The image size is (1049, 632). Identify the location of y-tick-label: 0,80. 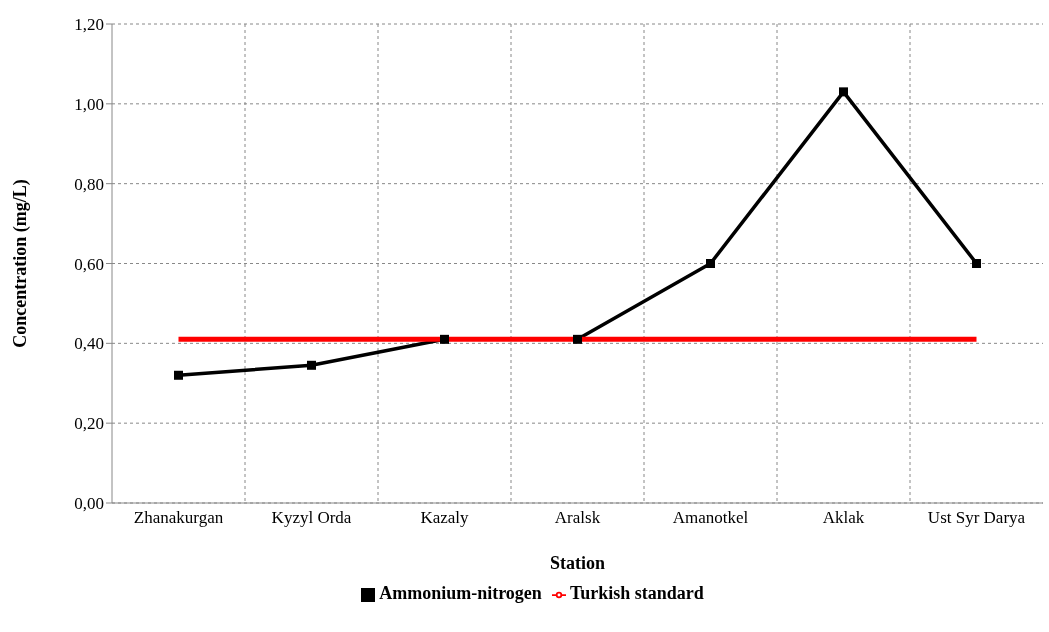
(89, 184).